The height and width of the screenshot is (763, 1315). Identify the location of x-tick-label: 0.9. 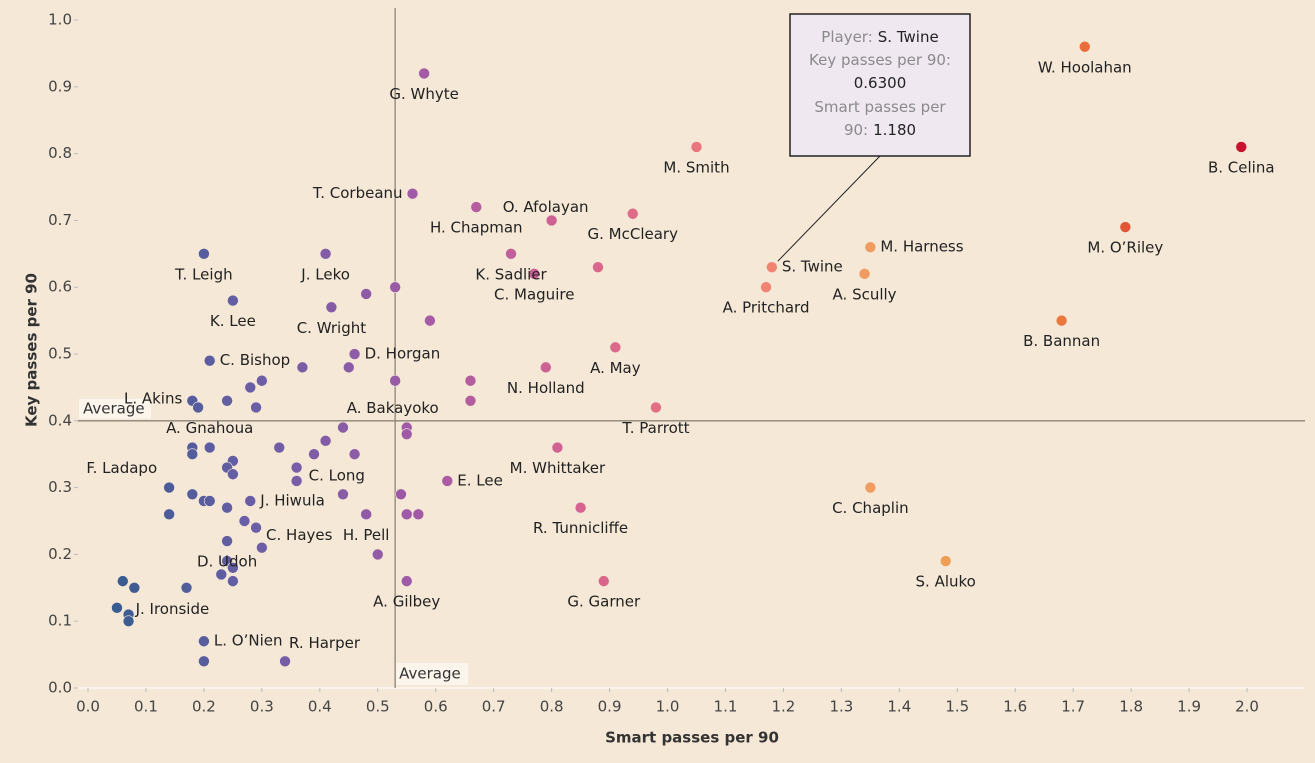
(610, 707).